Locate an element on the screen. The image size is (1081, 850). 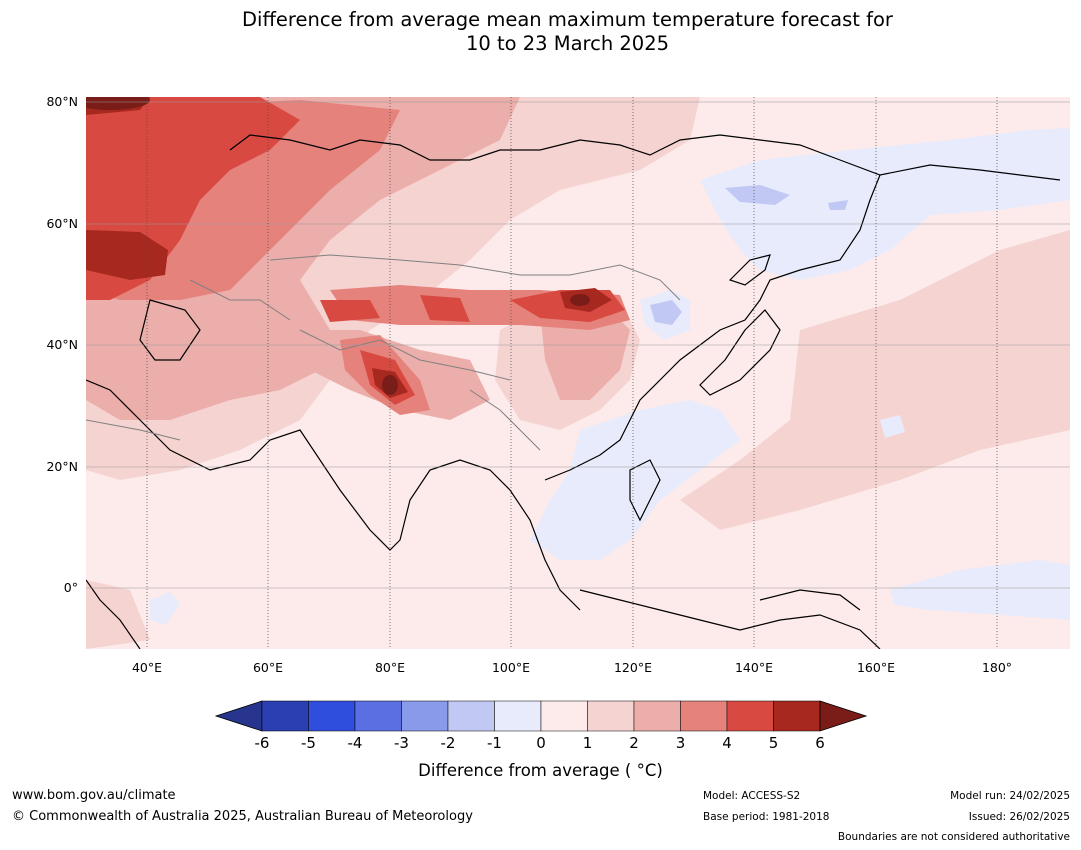
colorbar-extension-low is located at coordinates (238, 716).